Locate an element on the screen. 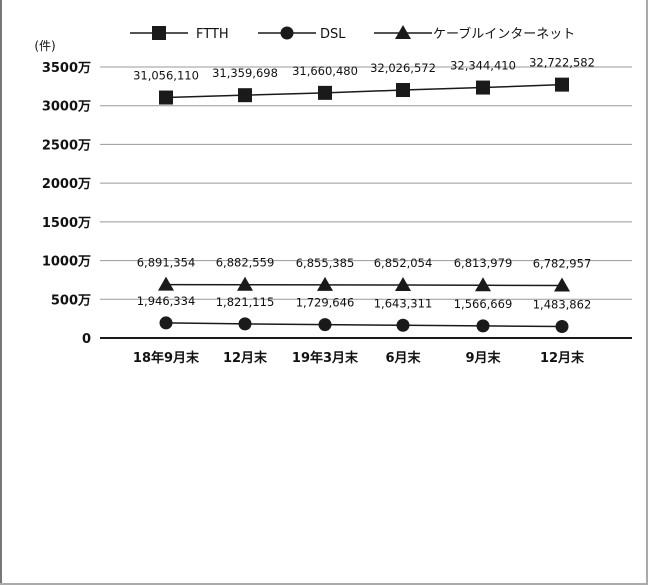  legend-label-square: FTTH is located at coordinates (212, 34).